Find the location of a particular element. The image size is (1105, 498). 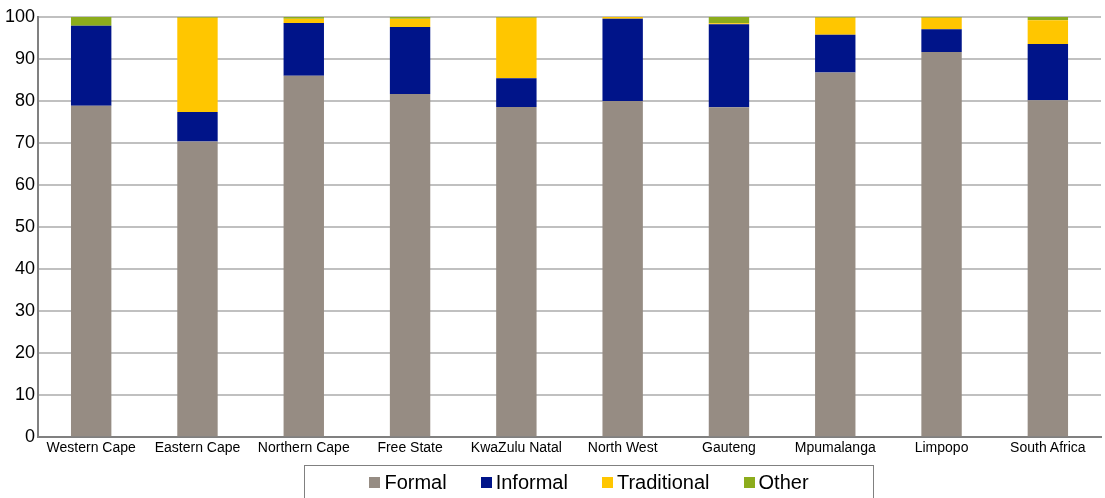

x-tick-label: Northern Cape is located at coordinates (303, 447).